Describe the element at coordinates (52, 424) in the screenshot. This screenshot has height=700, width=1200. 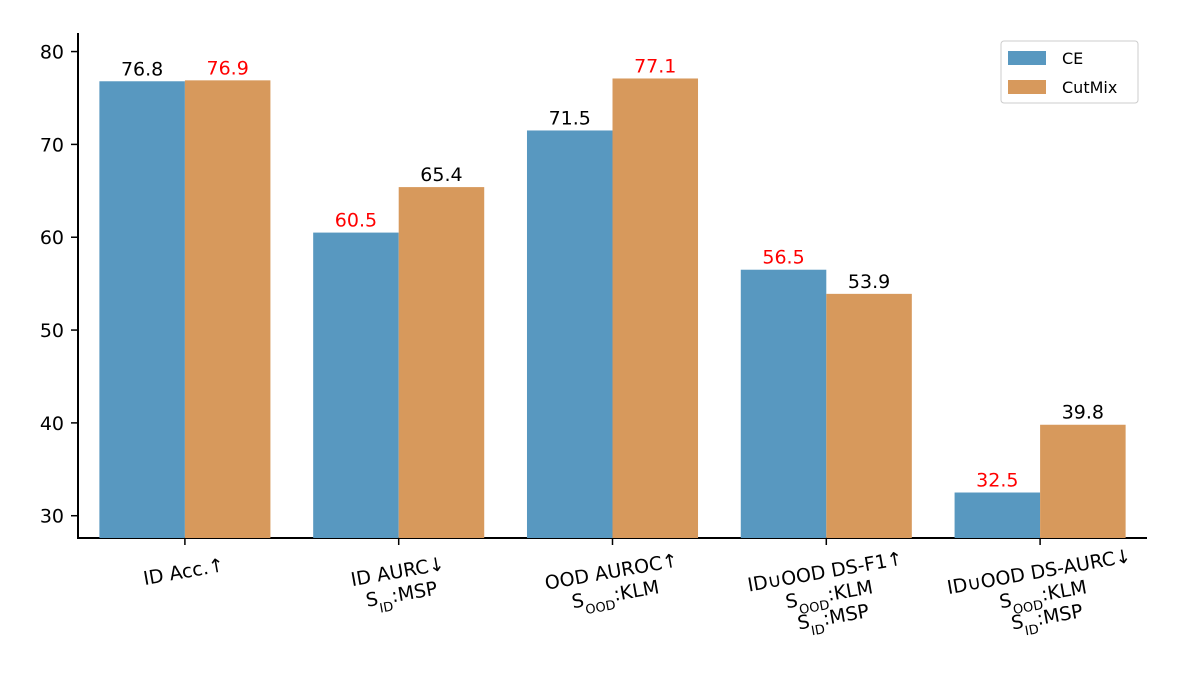
I see `y-tick-label: 40` at that location.